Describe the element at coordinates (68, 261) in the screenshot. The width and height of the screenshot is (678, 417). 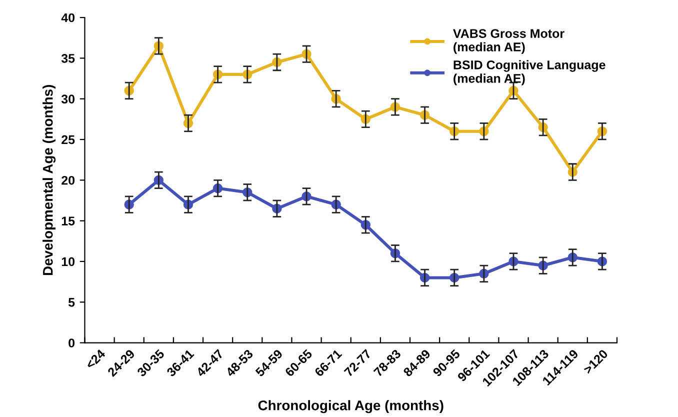
I see `y-tick-label: 10` at that location.